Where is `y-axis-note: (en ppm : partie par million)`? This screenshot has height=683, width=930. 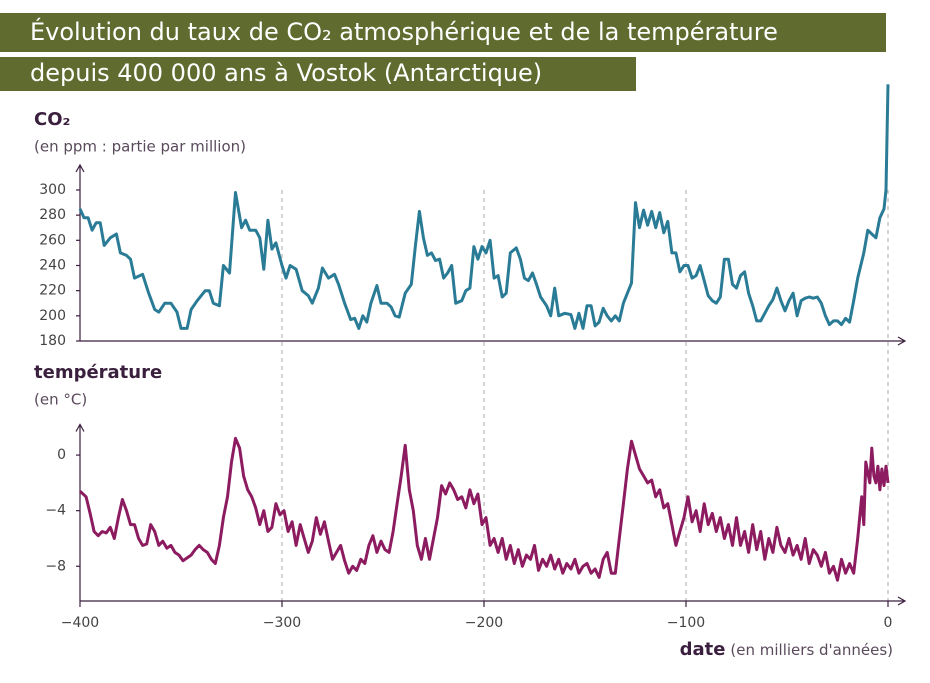
y-axis-note: (en ppm : partie par million) is located at coordinates (140, 147).